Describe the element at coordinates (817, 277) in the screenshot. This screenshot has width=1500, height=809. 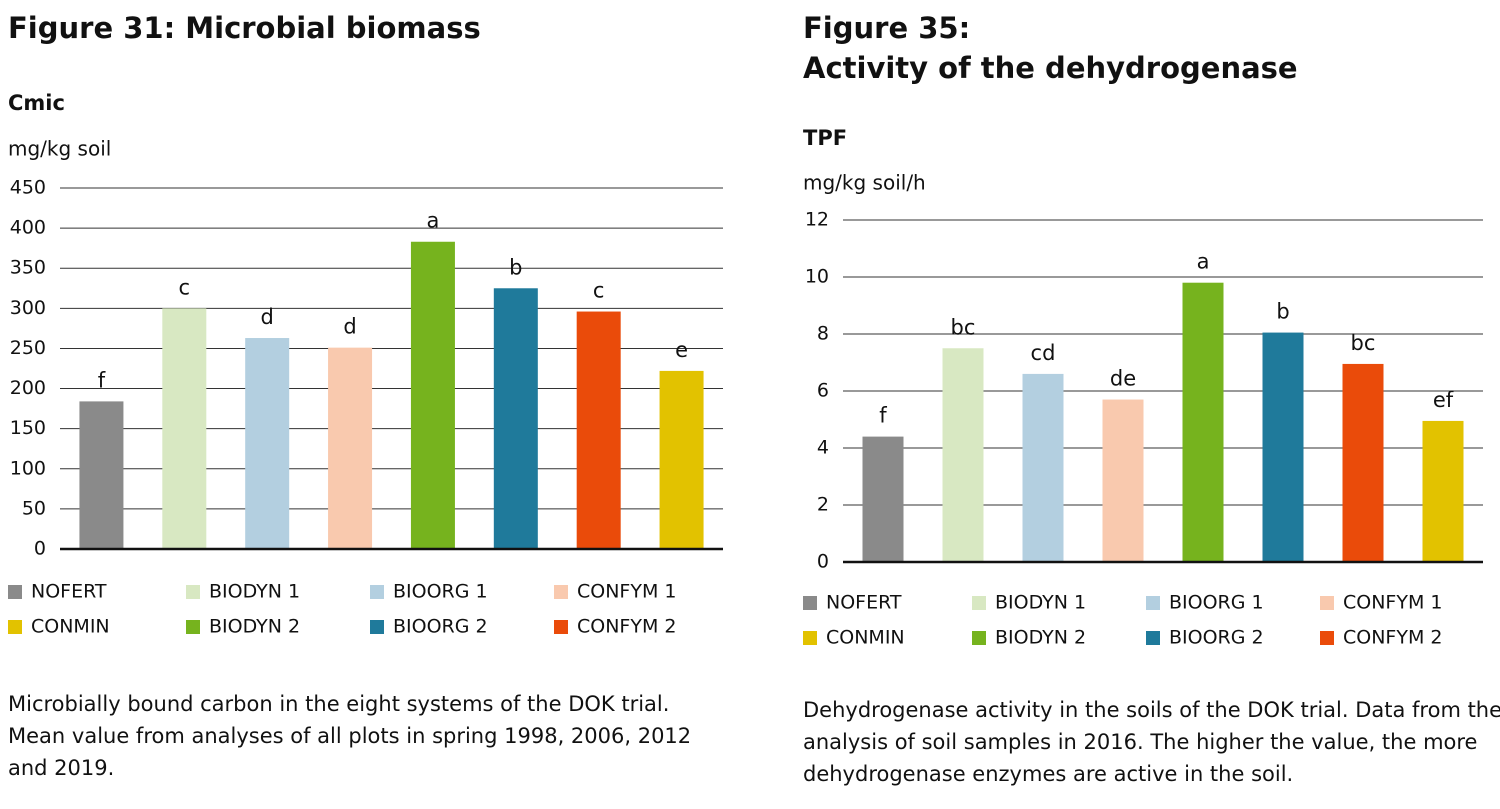
I see `y-tick-label: 10` at that location.